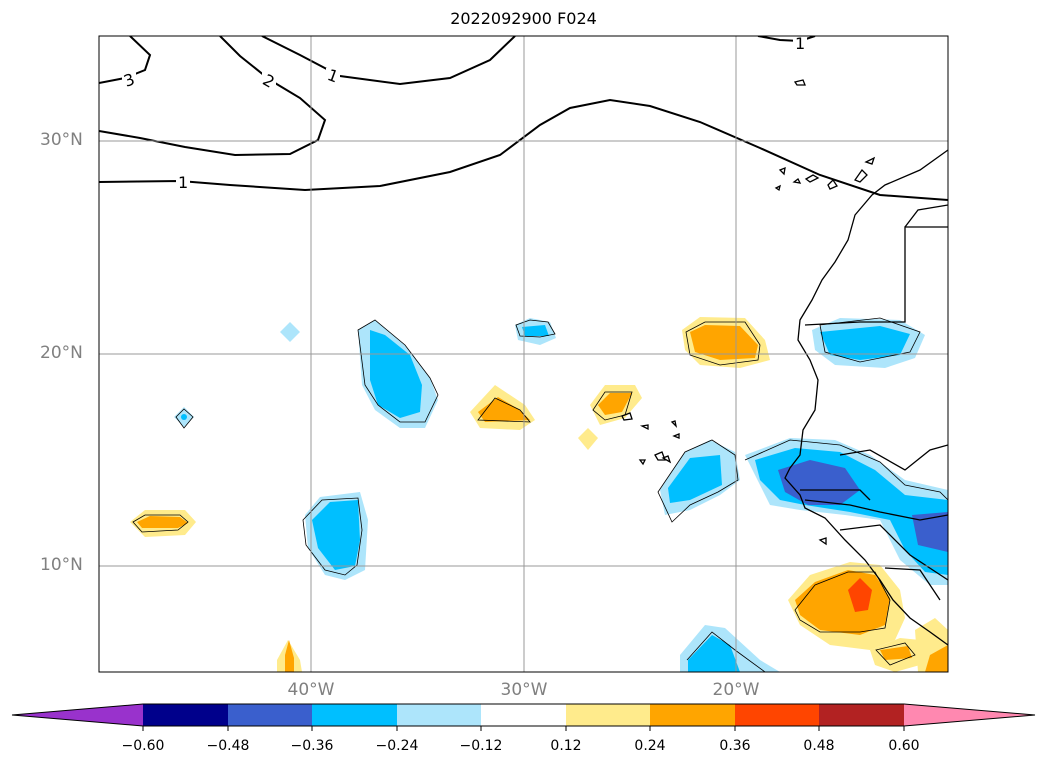 The width and height of the screenshot is (1047, 765). What do you see at coordinates (566, 746) in the screenshot?
I see `colorbar-tick-label: 0.12` at bounding box center [566, 746].